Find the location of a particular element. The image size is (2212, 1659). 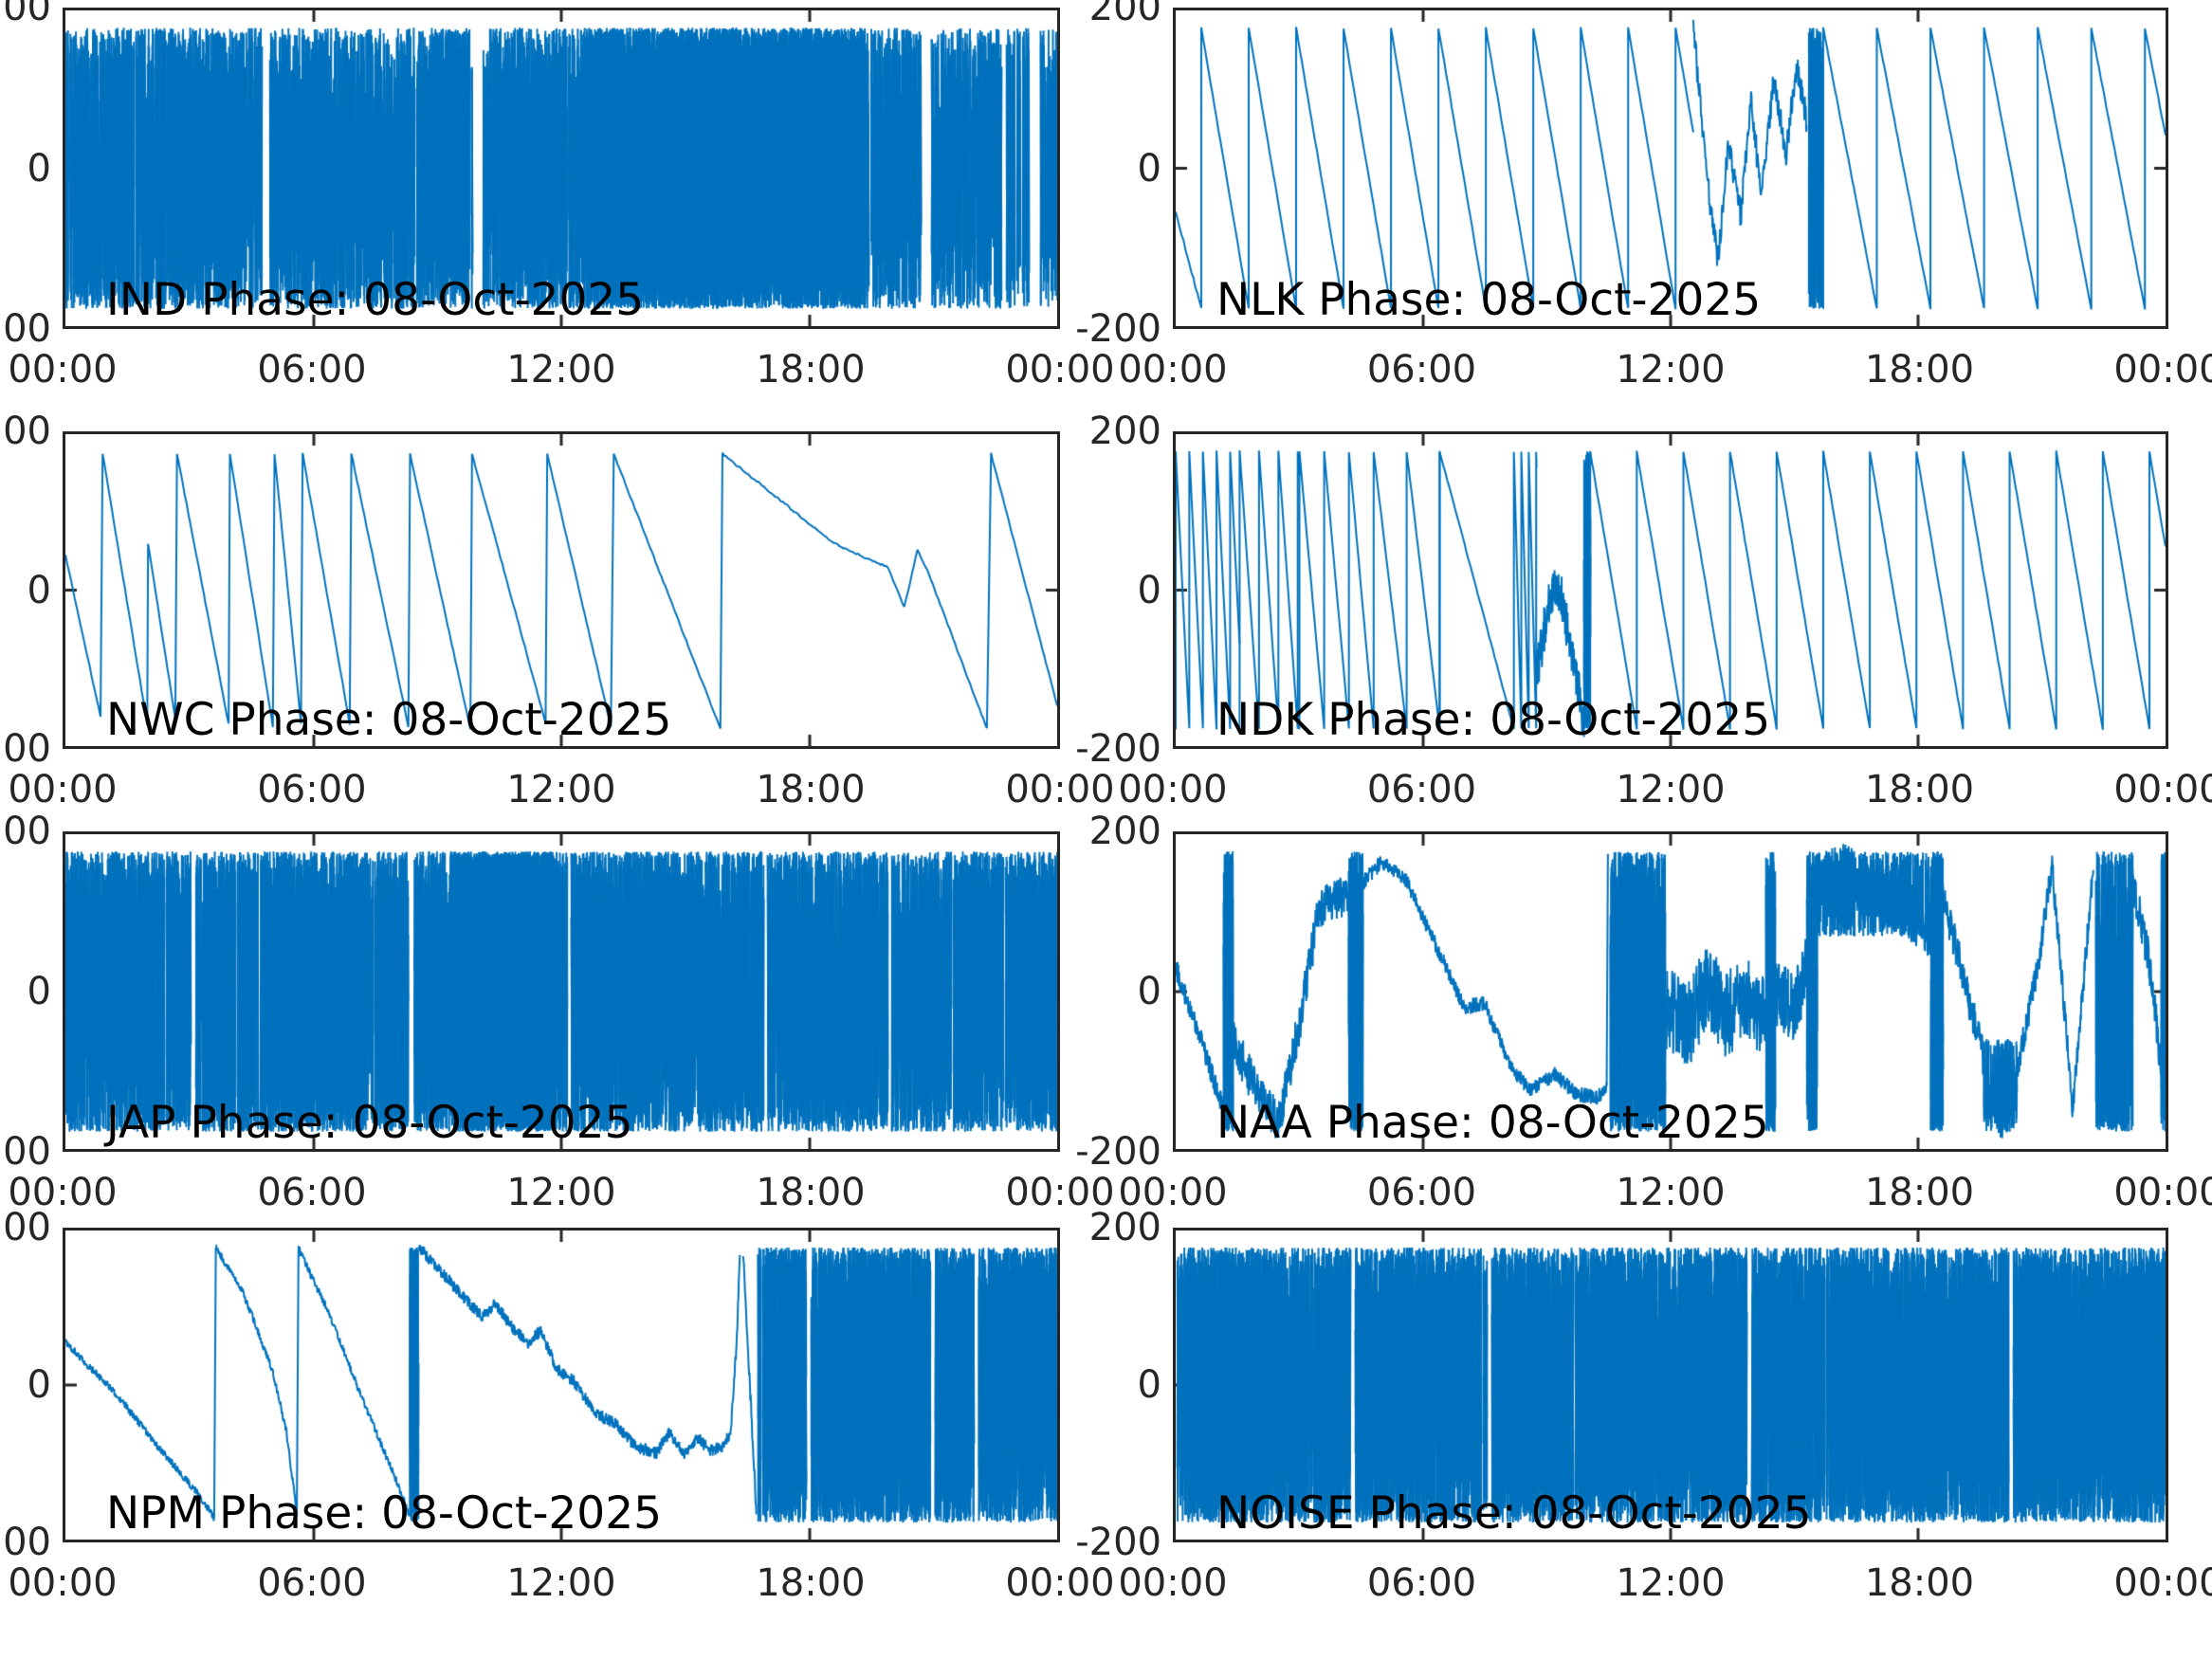

plot-title: NDK Phase: 08-Oct-2025 is located at coordinates (1493, 720).